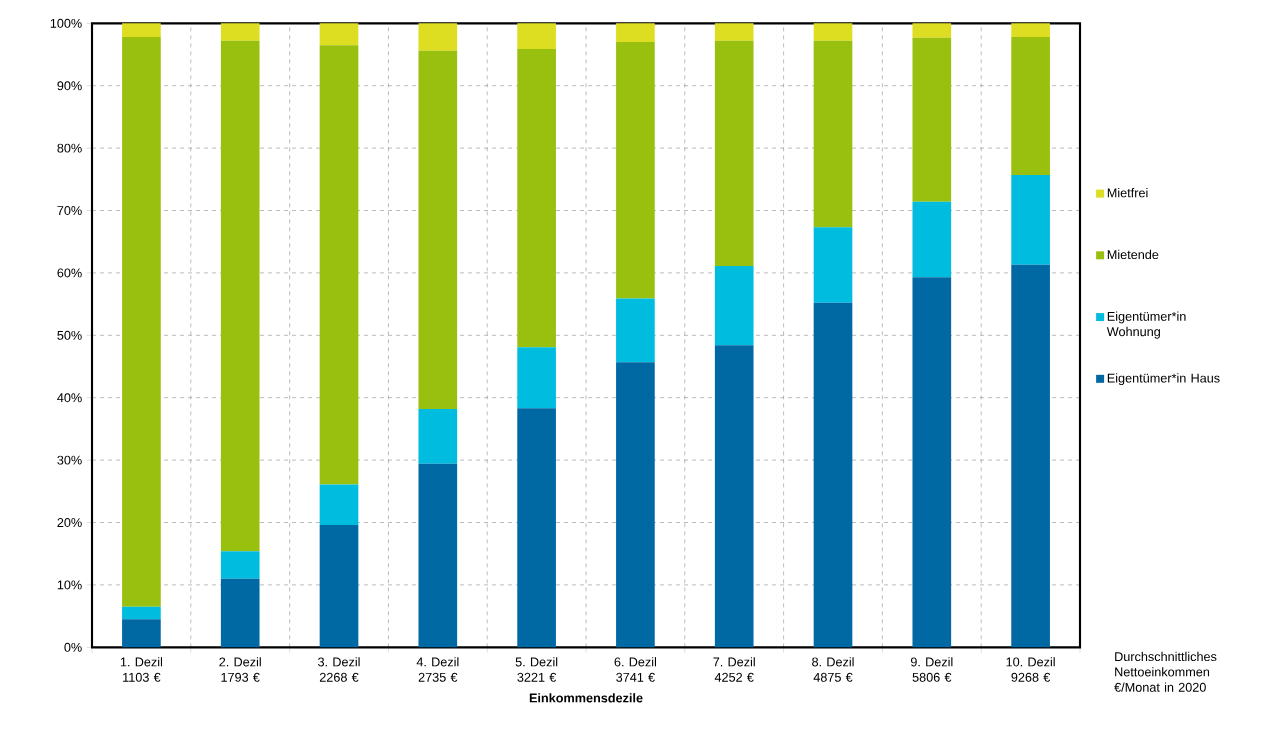 This screenshot has width=1277, height=738. What do you see at coordinates (635, 669) in the screenshot?
I see `x-tick-label: 6. Dezil 3741 €` at bounding box center [635, 669].